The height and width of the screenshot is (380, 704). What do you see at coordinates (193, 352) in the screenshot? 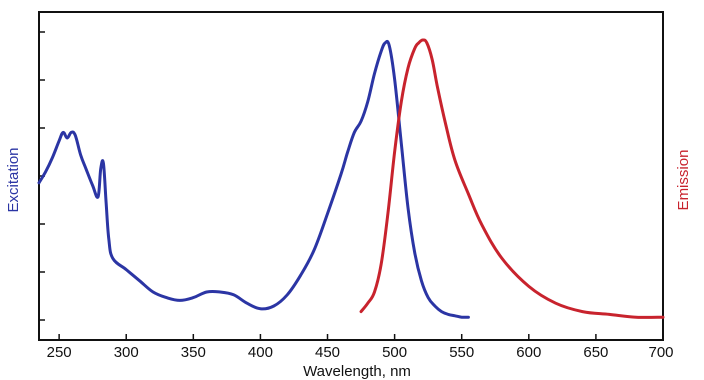
I see `x-tick-label: 350` at bounding box center [193, 352].